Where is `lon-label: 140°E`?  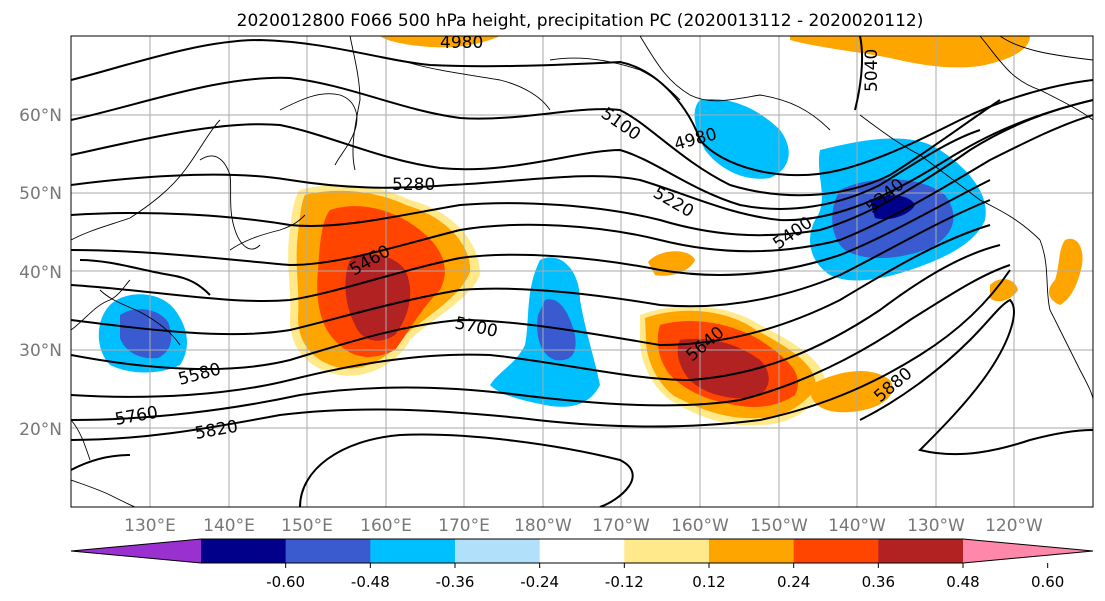 lon-label: 140°E is located at coordinates (229, 526).